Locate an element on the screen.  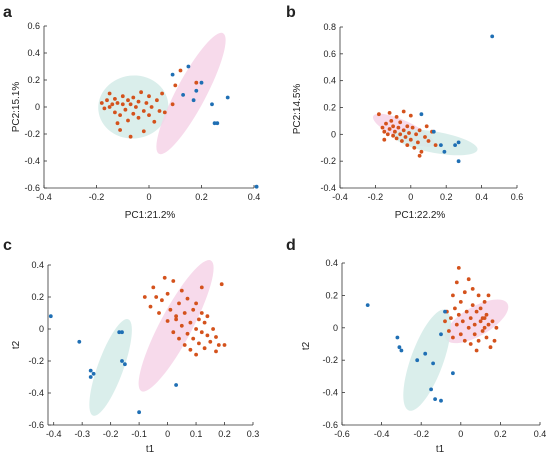
panel-c-x-tick-label: -0.2 is located at coordinates (111, 434).